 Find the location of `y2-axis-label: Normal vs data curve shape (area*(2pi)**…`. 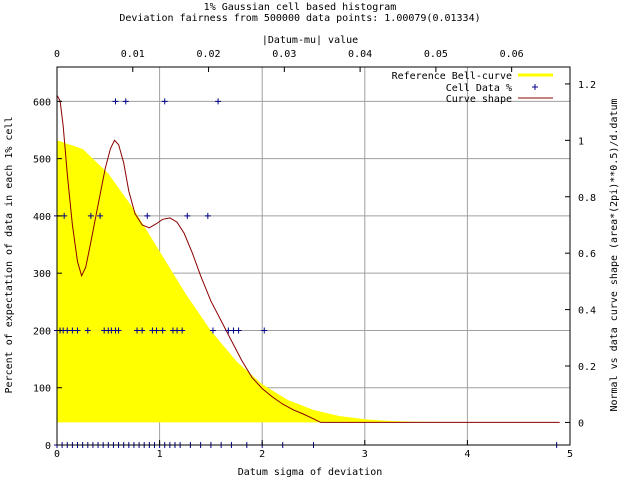

y2-axis-label: Normal vs data curve shape (area*(2pi)**… is located at coordinates (614, 254).